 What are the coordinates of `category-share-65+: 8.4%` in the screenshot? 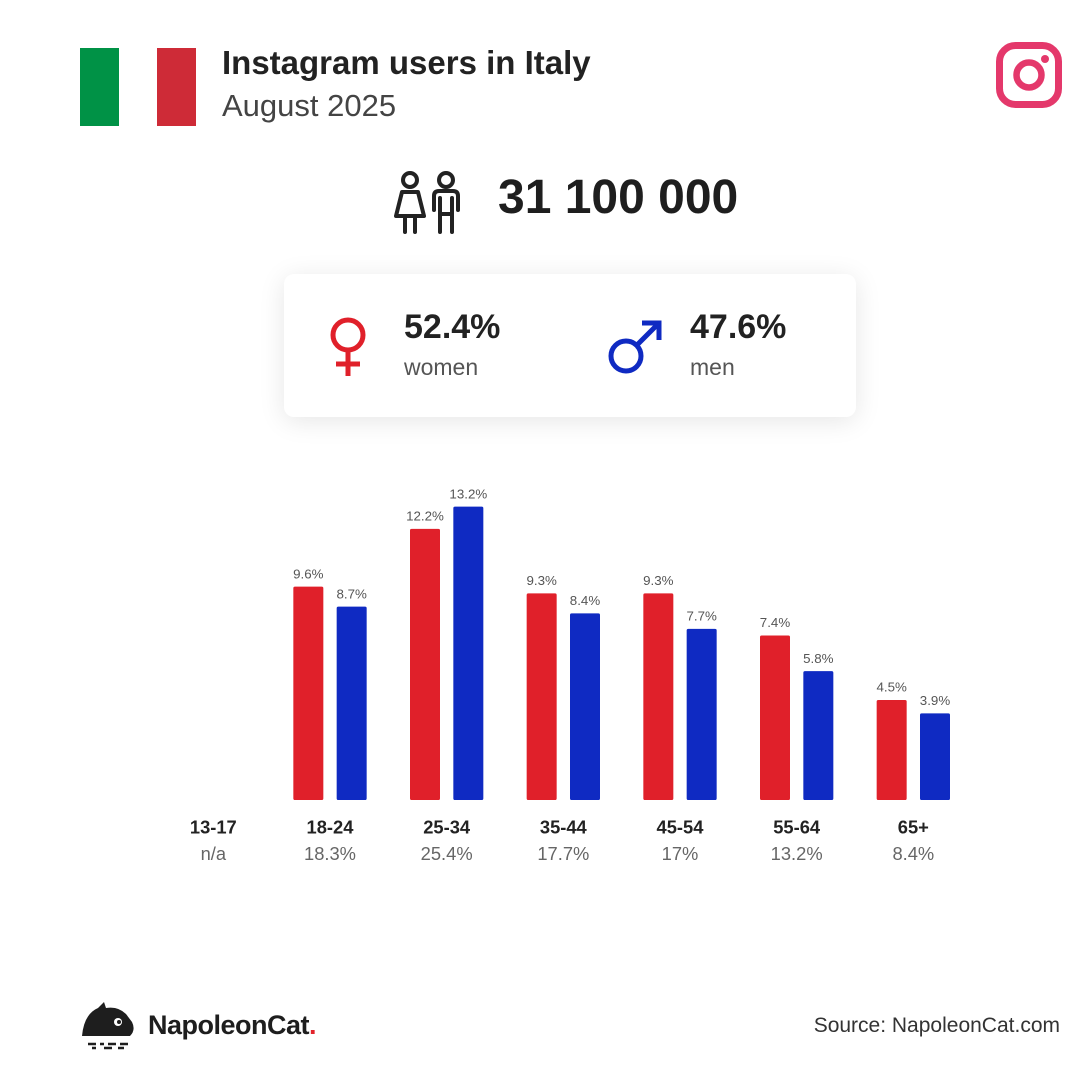 It's located at (913, 853).